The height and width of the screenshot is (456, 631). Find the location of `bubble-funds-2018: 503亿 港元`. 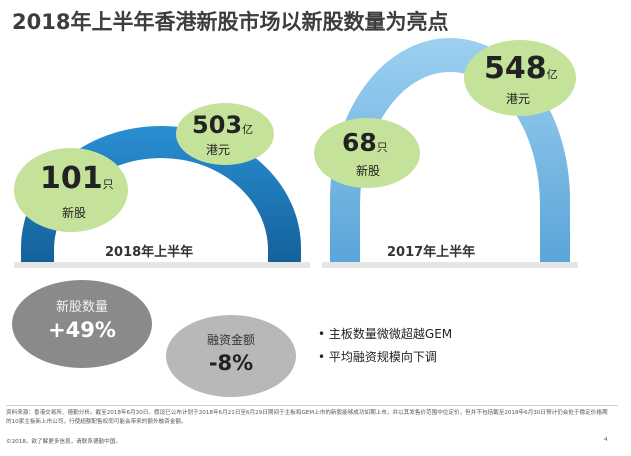

bubble-funds-2018: 503亿 港元 is located at coordinates (225, 134).